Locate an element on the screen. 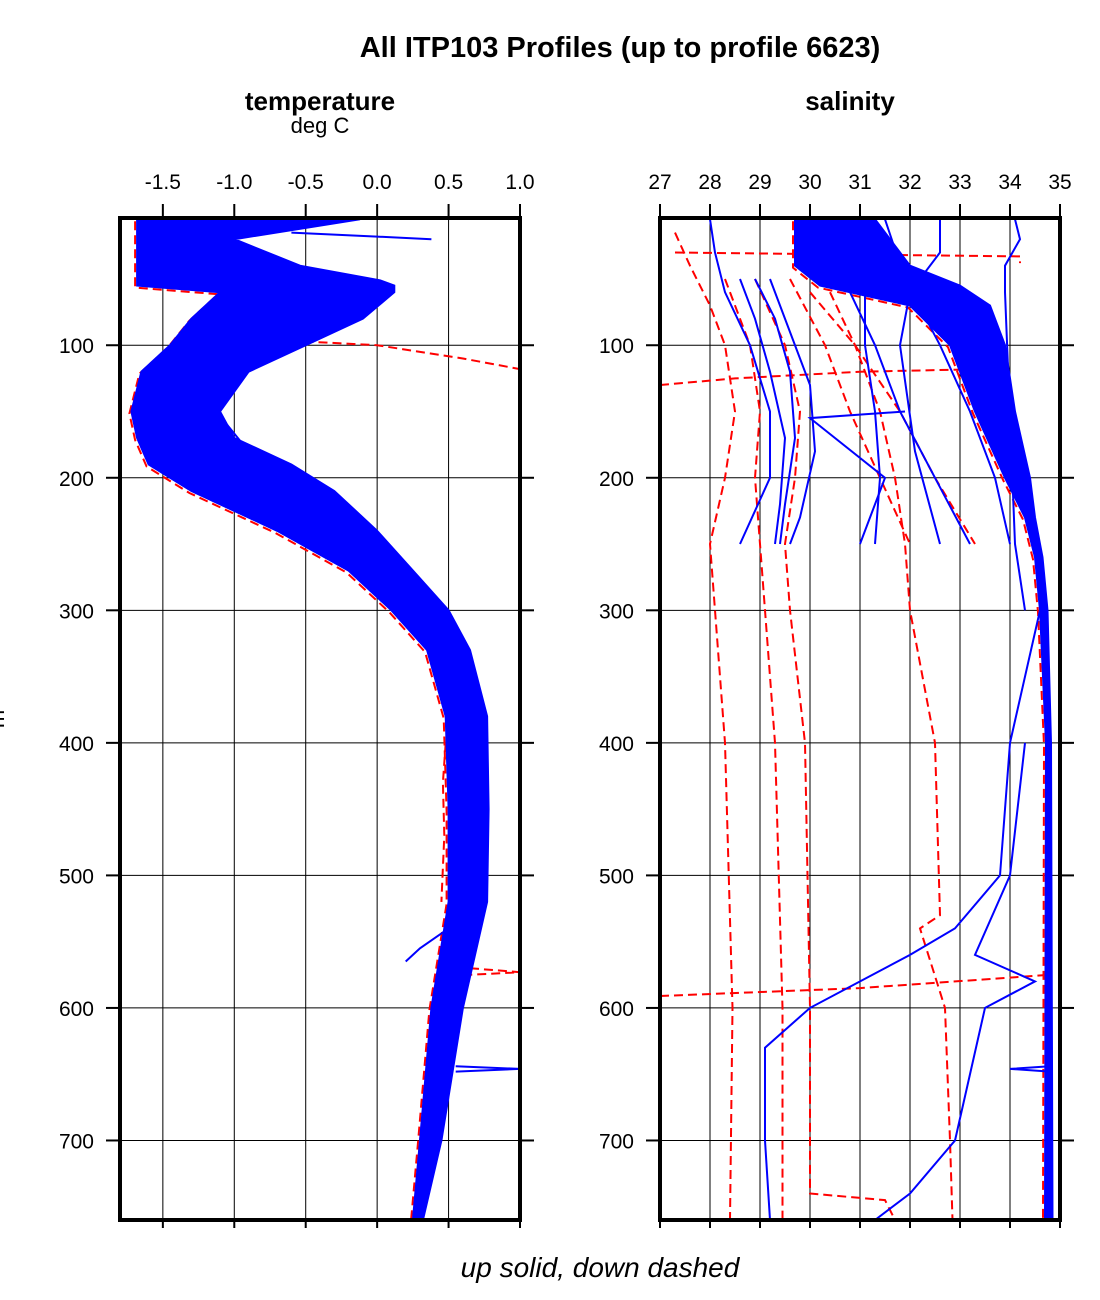 The width and height of the screenshot is (1100, 1300). x-tick-label: -0.5 is located at coordinates (306, 182).